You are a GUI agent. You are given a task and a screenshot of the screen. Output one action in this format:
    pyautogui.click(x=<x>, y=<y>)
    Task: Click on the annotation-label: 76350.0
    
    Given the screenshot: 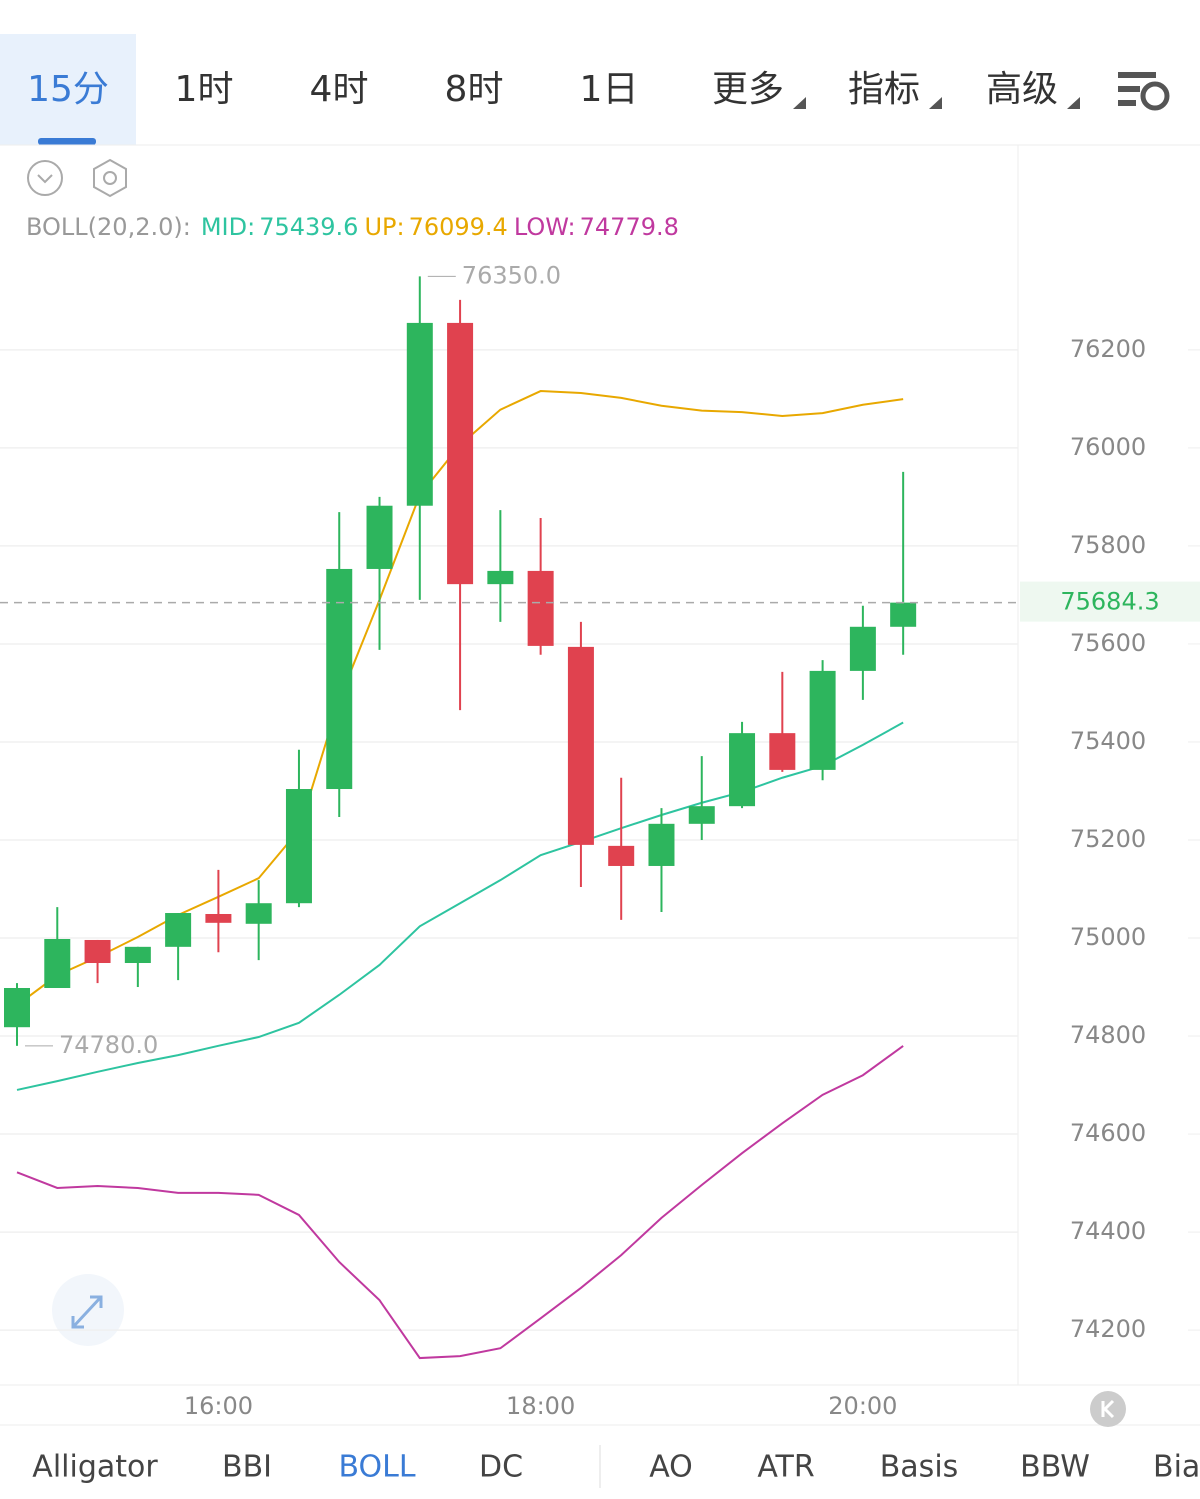 What is the action you would take?
    pyautogui.click(x=511, y=275)
    